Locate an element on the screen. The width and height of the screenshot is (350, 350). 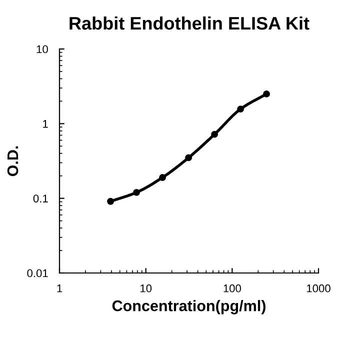
x-tick-label: 1000 is located at coordinates (318, 288).